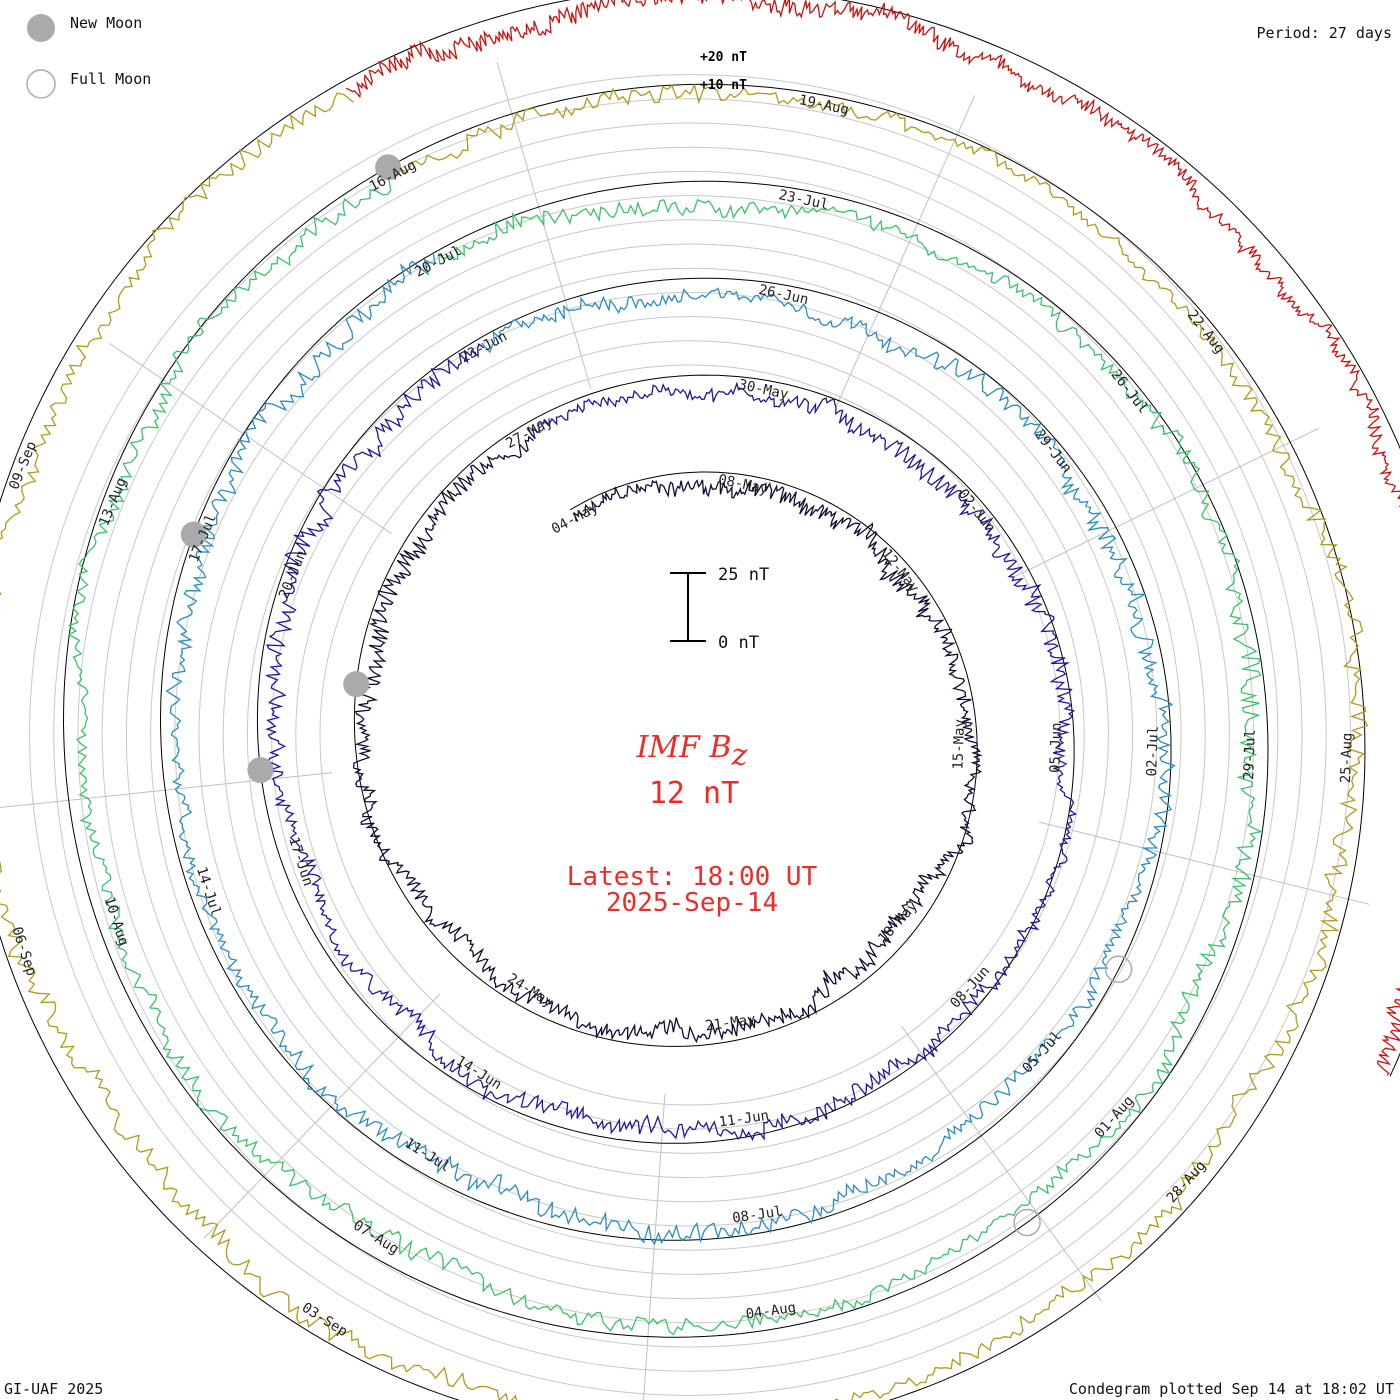 The height and width of the screenshot is (1400, 1400). Describe the element at coordinates (738, 643) in the screenshot. I see `scale-bottom-label: 0 nT` at that location.